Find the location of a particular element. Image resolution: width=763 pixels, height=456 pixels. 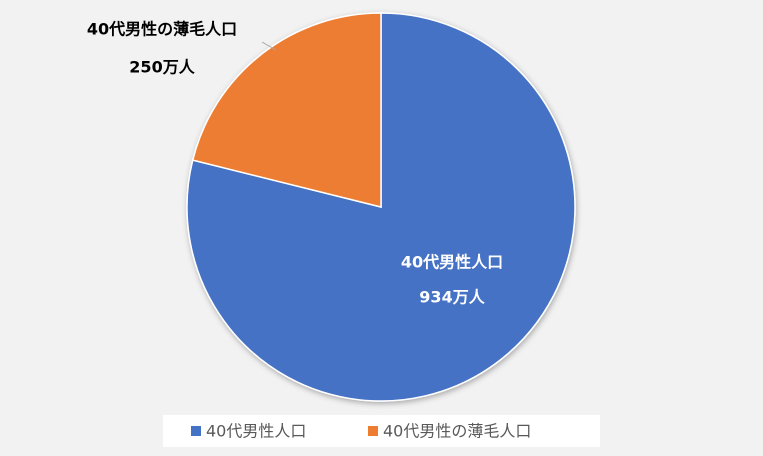

data-label-value: 250万人 is located at coordinates (162, 67).